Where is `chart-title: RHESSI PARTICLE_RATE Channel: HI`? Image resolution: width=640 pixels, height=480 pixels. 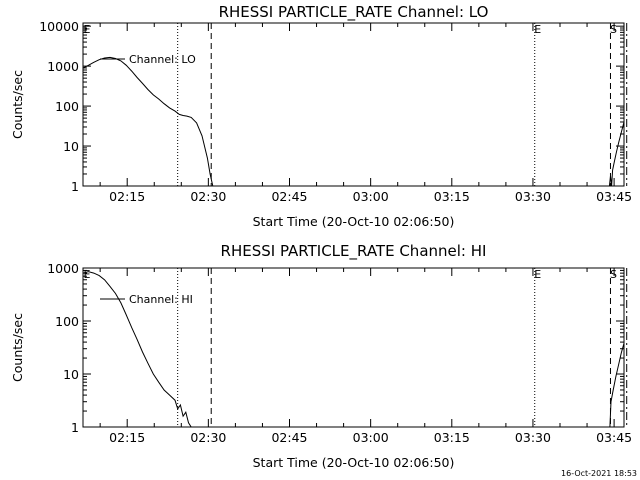 chart-title: RHESSI PARTICLE_RATE Channel: HI is located at coordinates (354, 251).